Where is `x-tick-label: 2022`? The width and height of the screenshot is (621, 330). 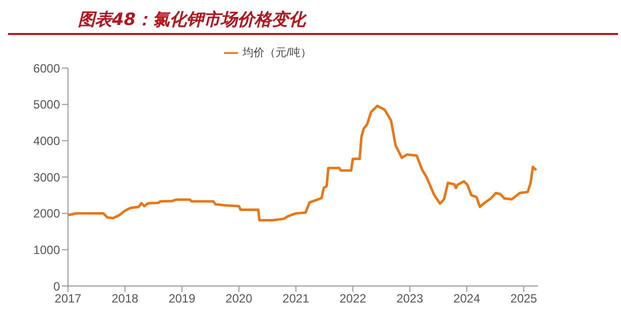
x-tick-label: 2022 is located at coordinates (353, 299).